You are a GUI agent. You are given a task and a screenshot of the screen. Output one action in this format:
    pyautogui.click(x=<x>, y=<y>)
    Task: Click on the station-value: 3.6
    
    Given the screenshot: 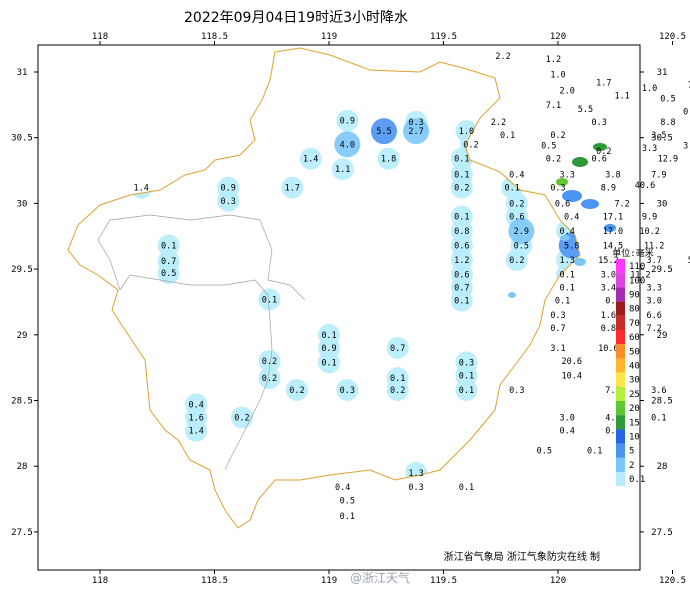 What is the action you would take?
    pyautogui.click(x=658, y=391)
    